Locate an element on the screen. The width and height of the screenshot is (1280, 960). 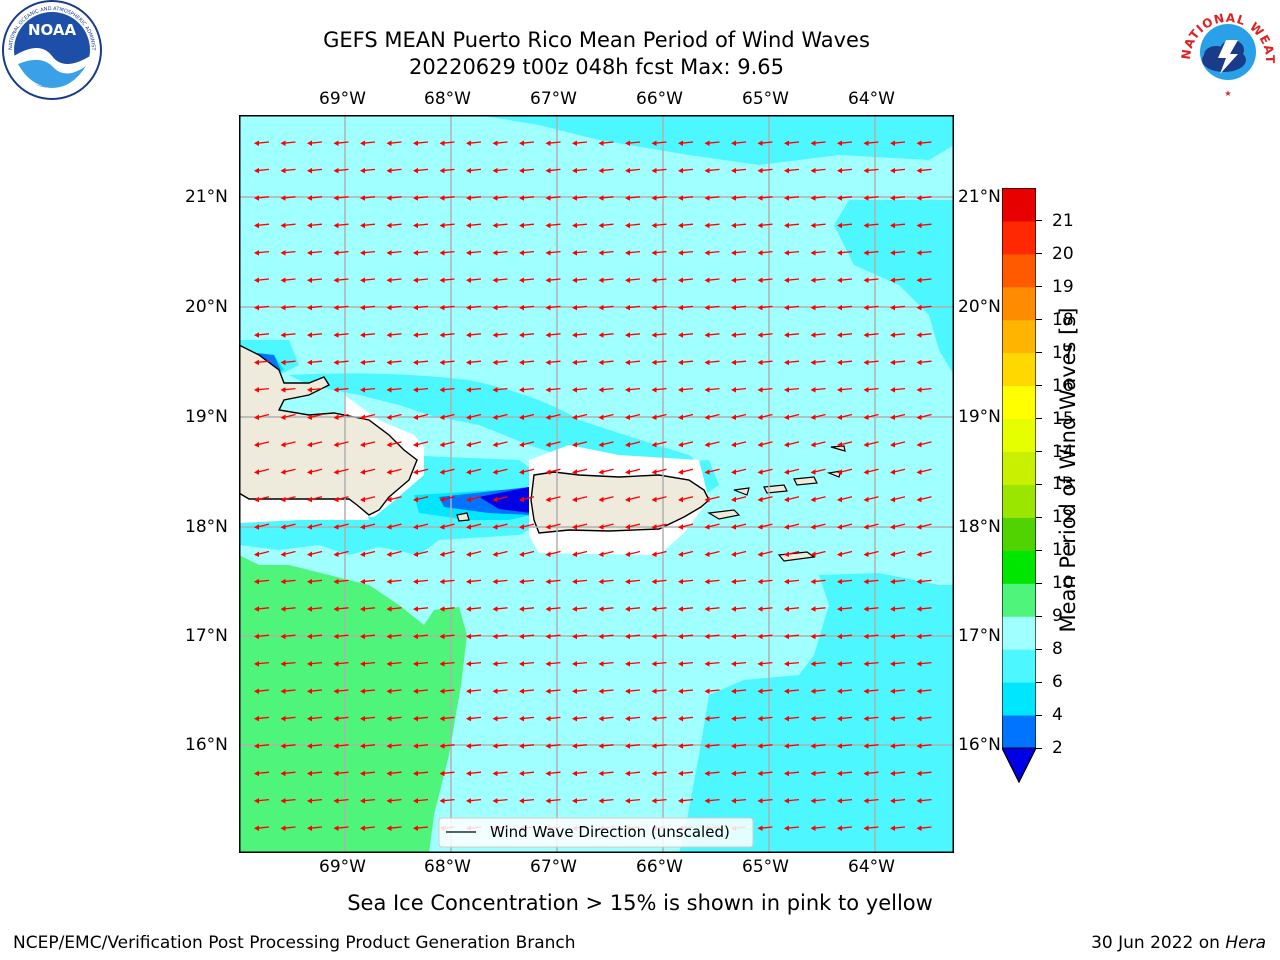
lat-label-left: 17°N is located at coordinates (206, 636).